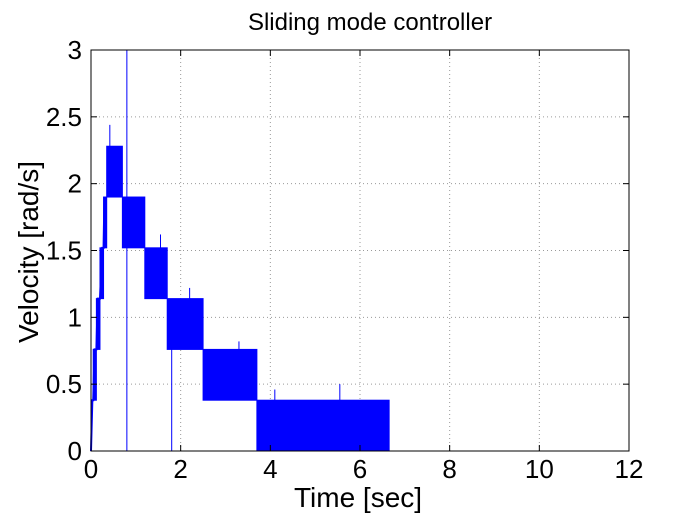 The height and width of the screenshot is (518, 694). Describe the element at coordinates (360, 469) in the screenshot. I see `x-tick-label-6: 6` at that location.